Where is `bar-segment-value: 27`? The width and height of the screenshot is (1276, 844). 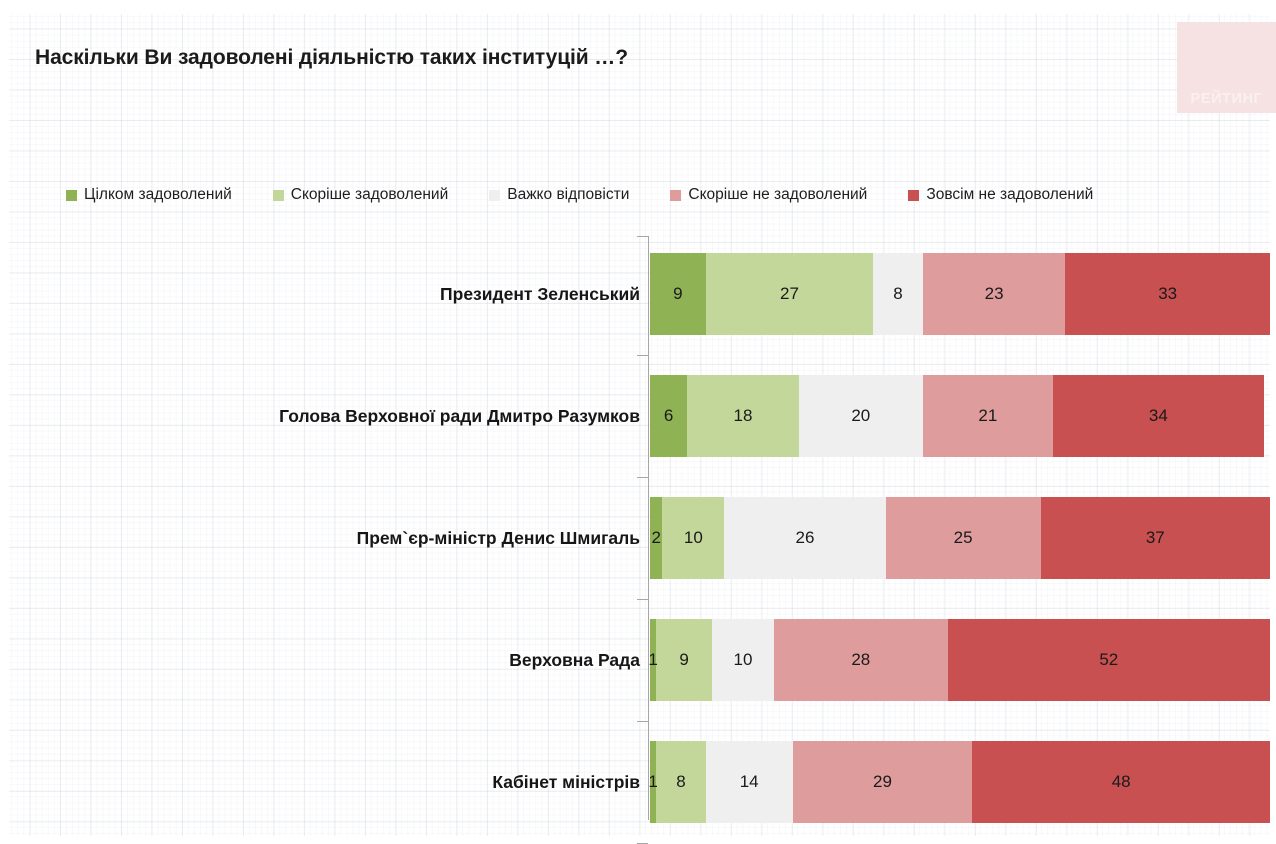
bar-segment-value: 27 is located at coordinates (789, 293).